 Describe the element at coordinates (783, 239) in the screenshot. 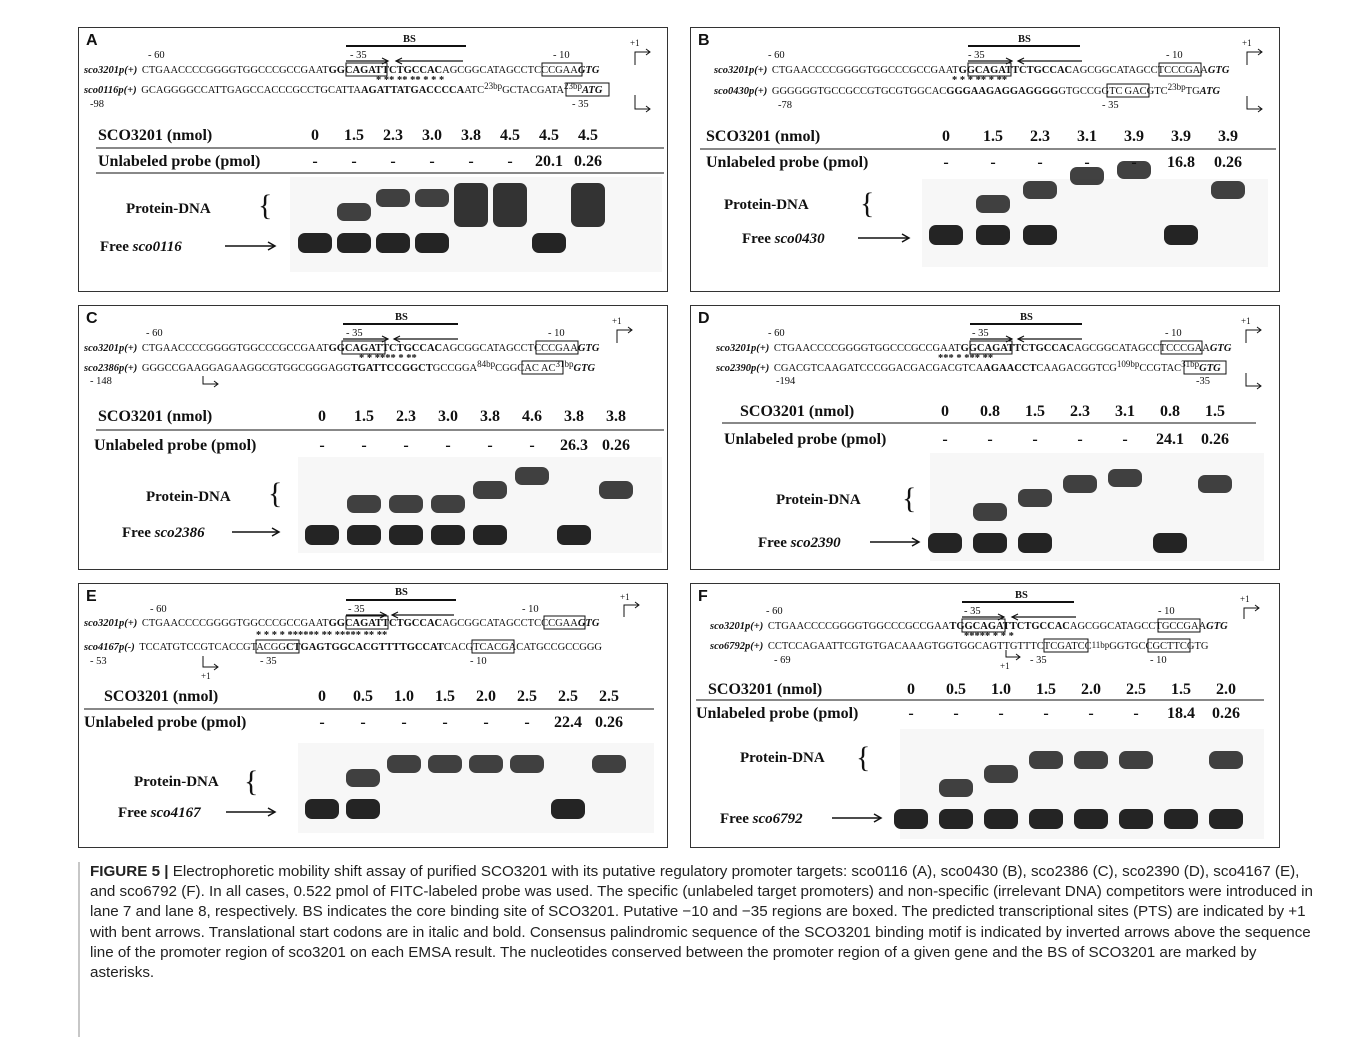

I see `free-label: Free sco0430` at that location.